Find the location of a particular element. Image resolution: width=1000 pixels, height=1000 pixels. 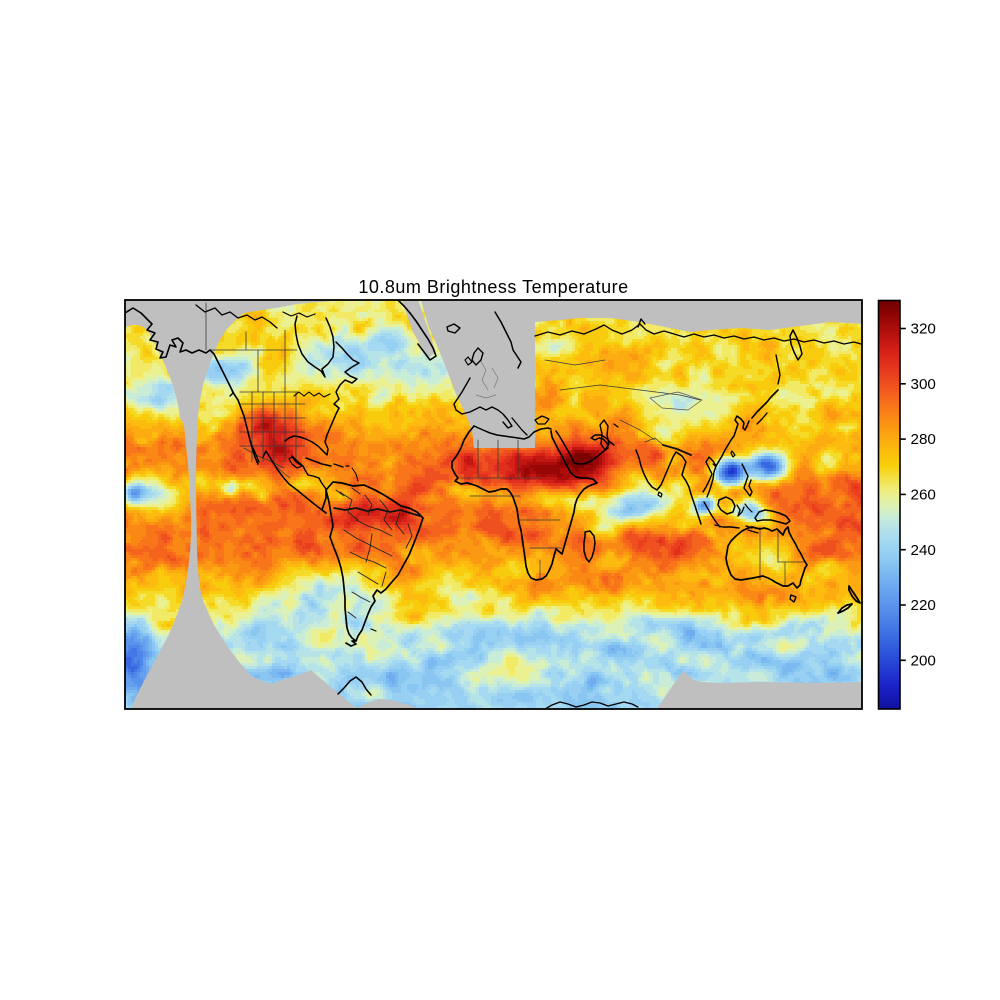

svg-text: 200 is located at coordinates (923, 660).